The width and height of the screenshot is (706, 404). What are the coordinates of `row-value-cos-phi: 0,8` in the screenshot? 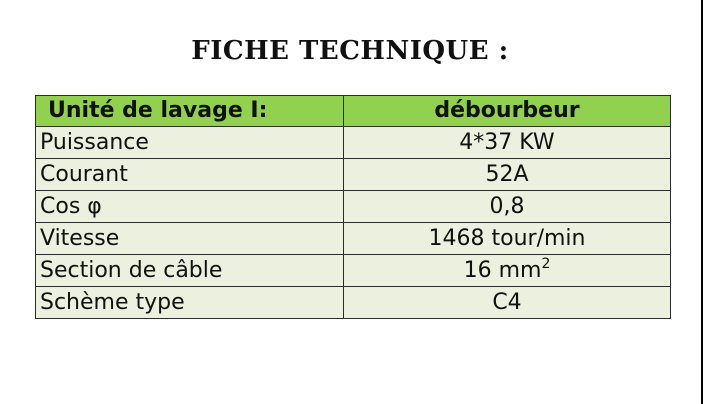 It's located at (507, 206).